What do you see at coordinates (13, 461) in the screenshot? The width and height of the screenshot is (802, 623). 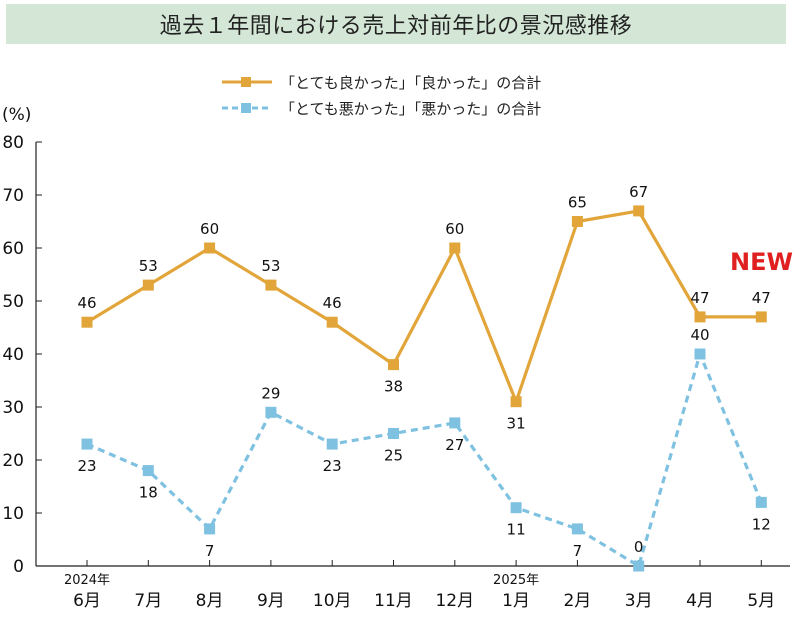 I see `y-tick-label: 20` at bounding box center [13, 461].